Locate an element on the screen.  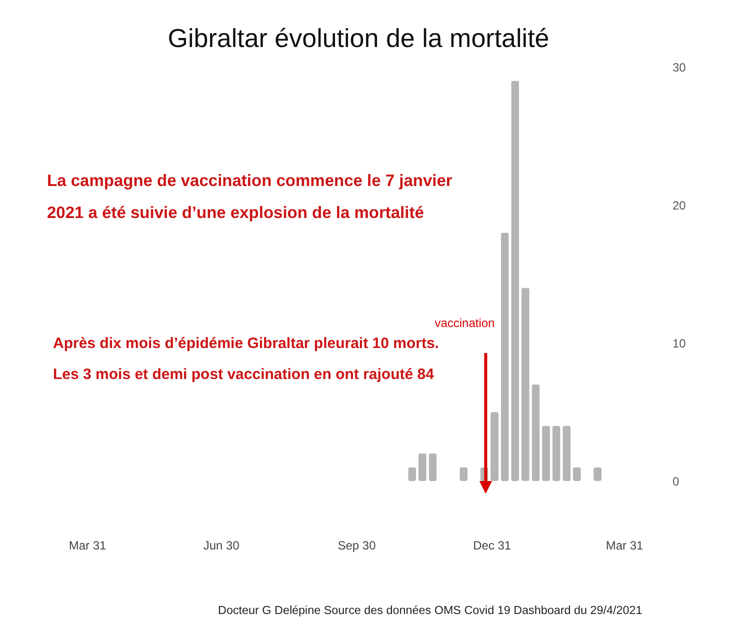
y-tick-label: 30 is located at coordinates (679, 67).